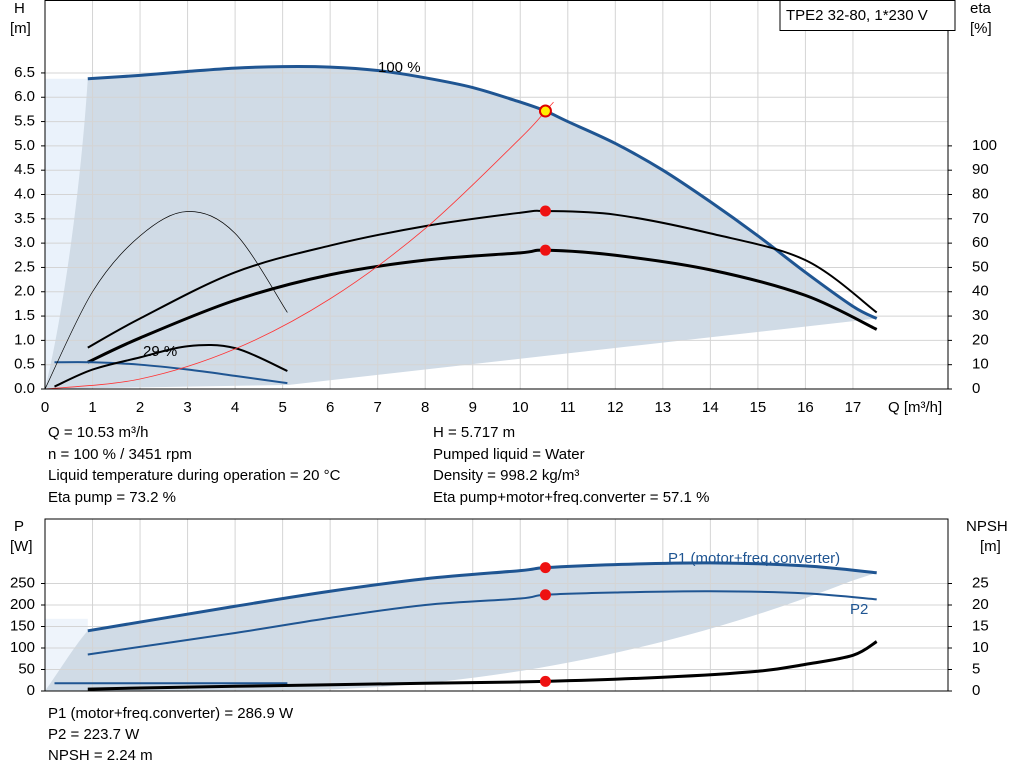 The image size is (1024, 781). I want to click on y-tick-label: 2.5, so click(24, 266).